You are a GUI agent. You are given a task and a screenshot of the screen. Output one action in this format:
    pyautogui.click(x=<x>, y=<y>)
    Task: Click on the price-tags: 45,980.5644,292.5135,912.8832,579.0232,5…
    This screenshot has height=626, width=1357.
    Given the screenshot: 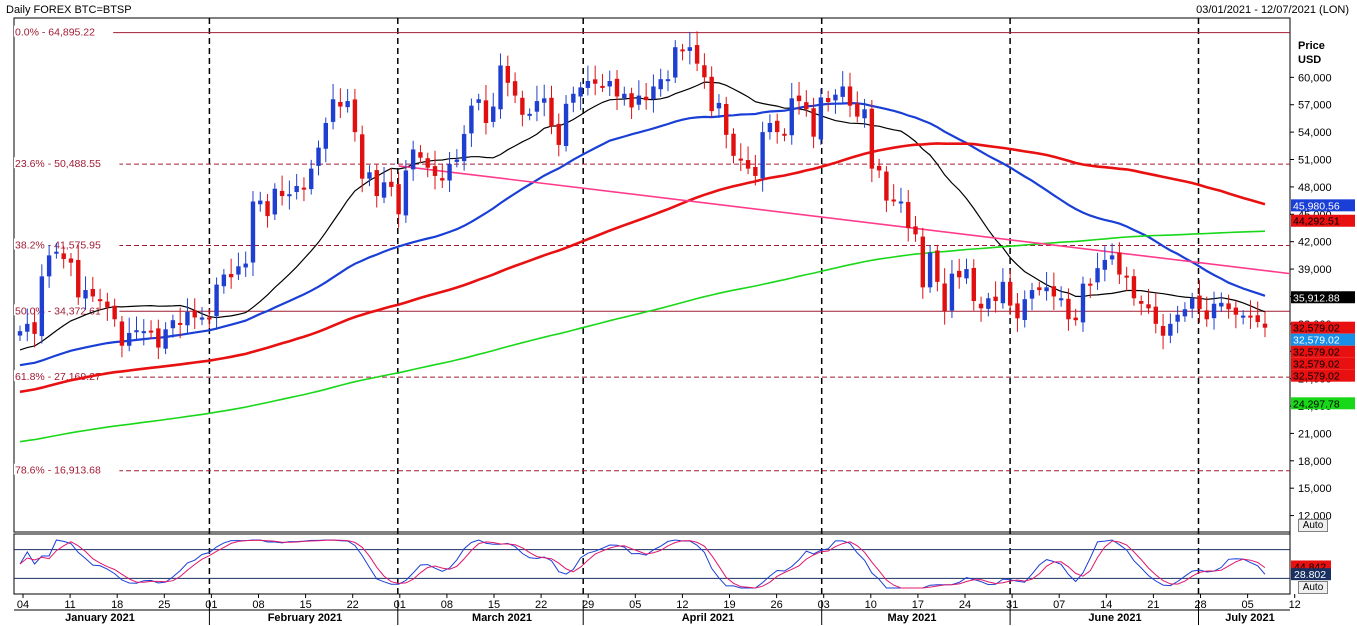 What is the action you would take?
    pyautogui.click(x=1323, y=304)
    